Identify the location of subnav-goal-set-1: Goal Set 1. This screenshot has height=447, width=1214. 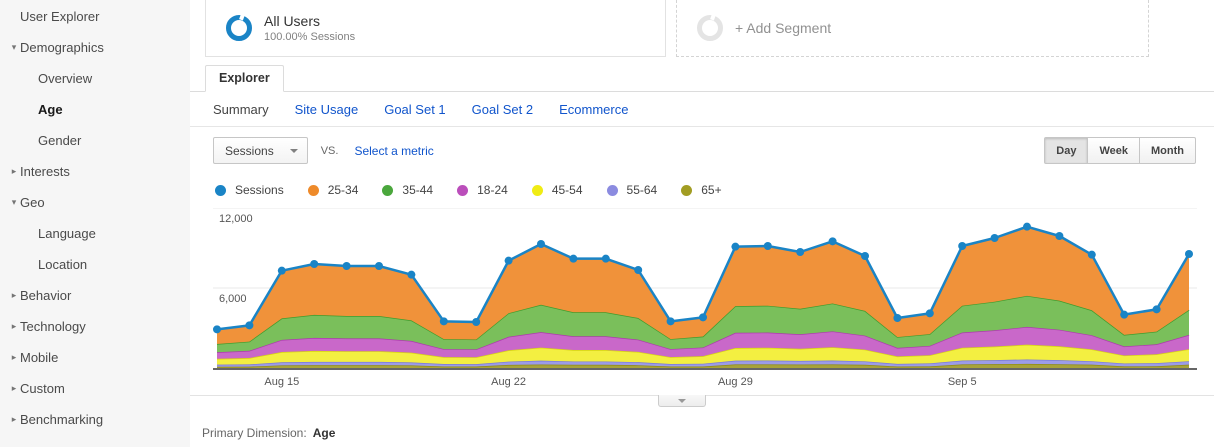
(415, 109).